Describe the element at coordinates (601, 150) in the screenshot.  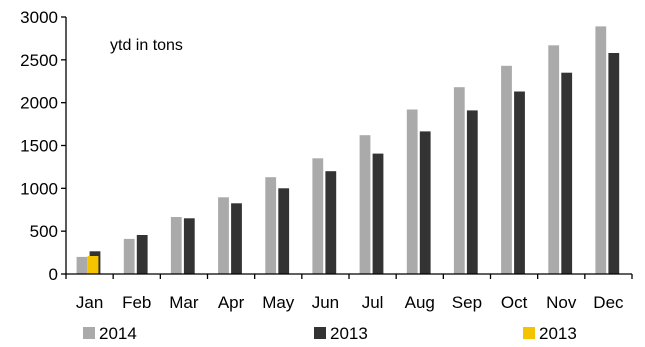
I see `bar-2014-dec` at that location.